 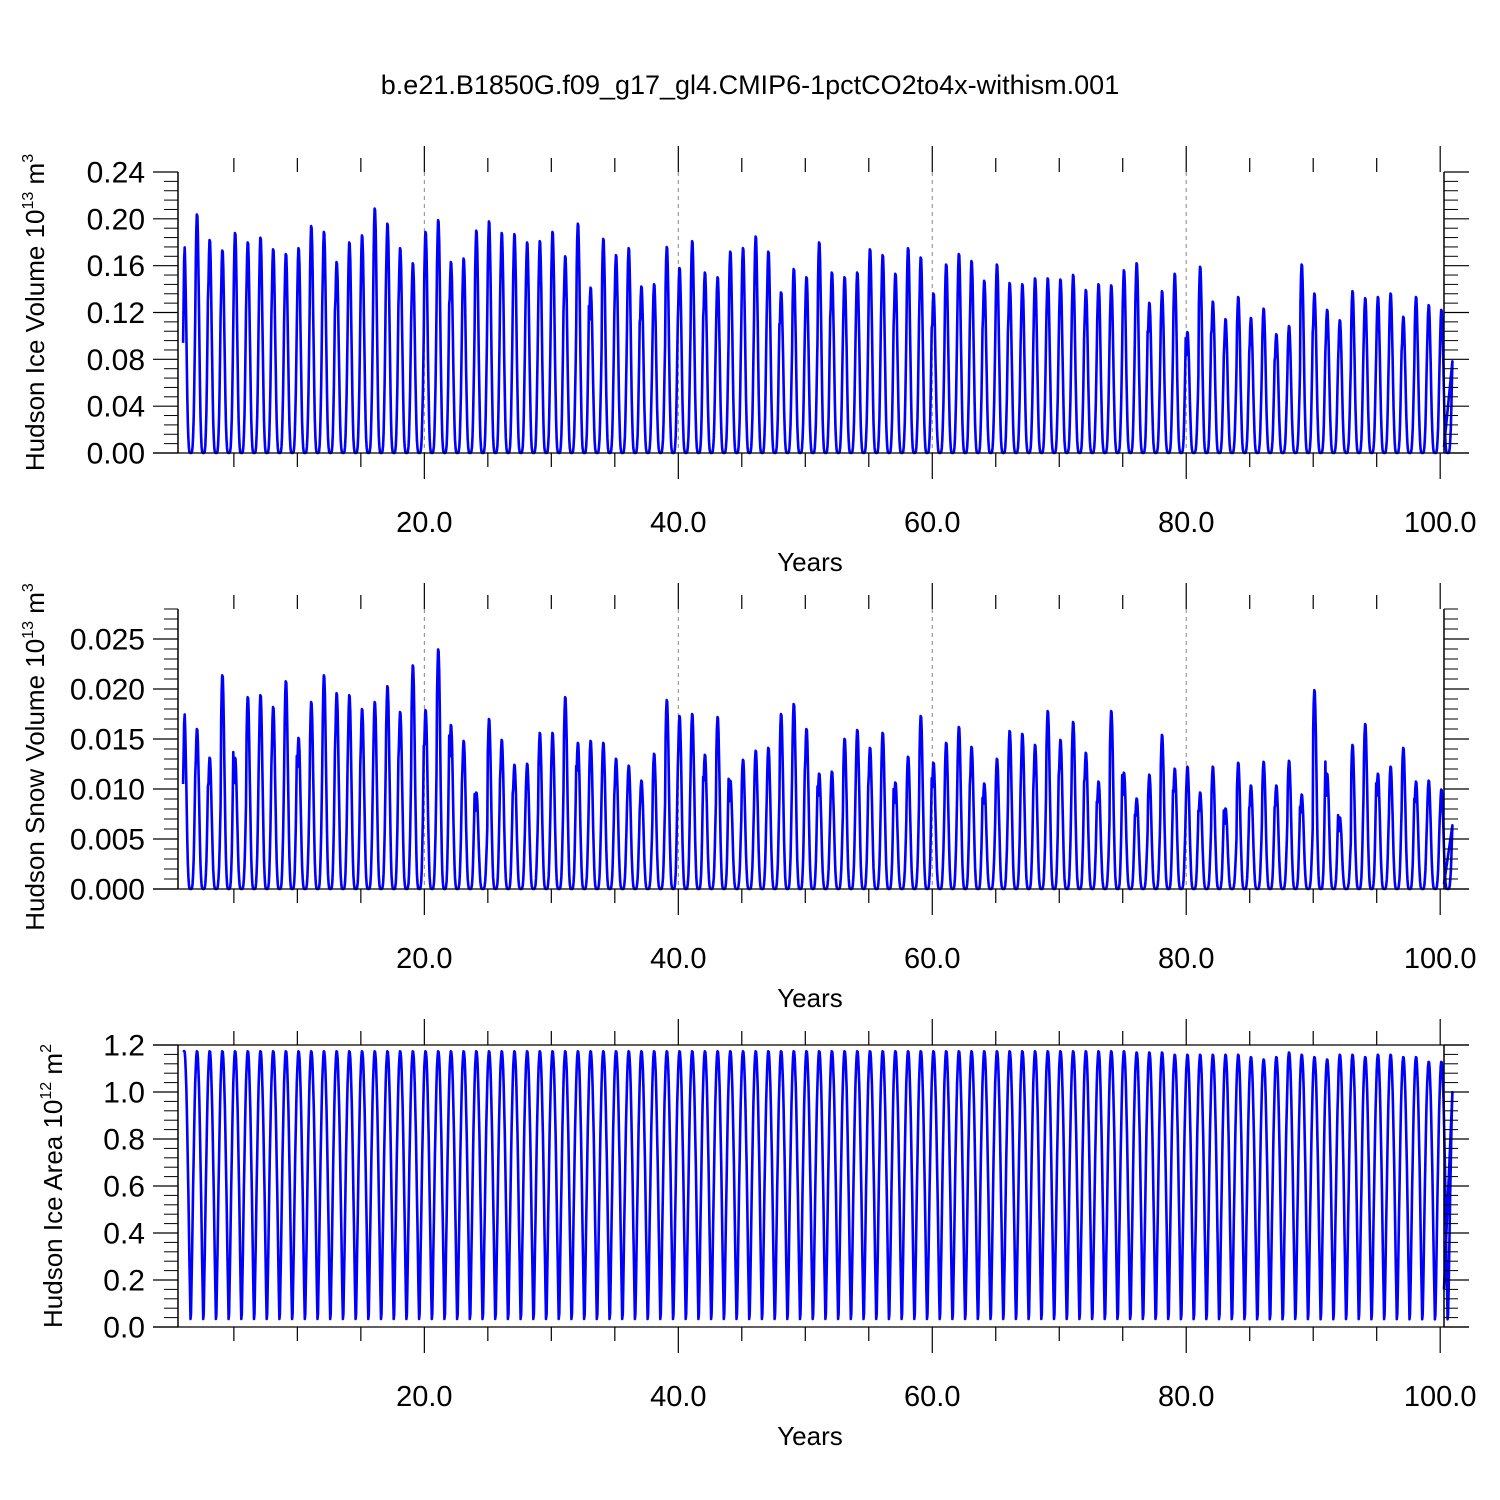 What do you see at coordinates (124, 1093) in the screenshot?
I see `y-tick-label: 1.0` at bounding box center [124, 1093].